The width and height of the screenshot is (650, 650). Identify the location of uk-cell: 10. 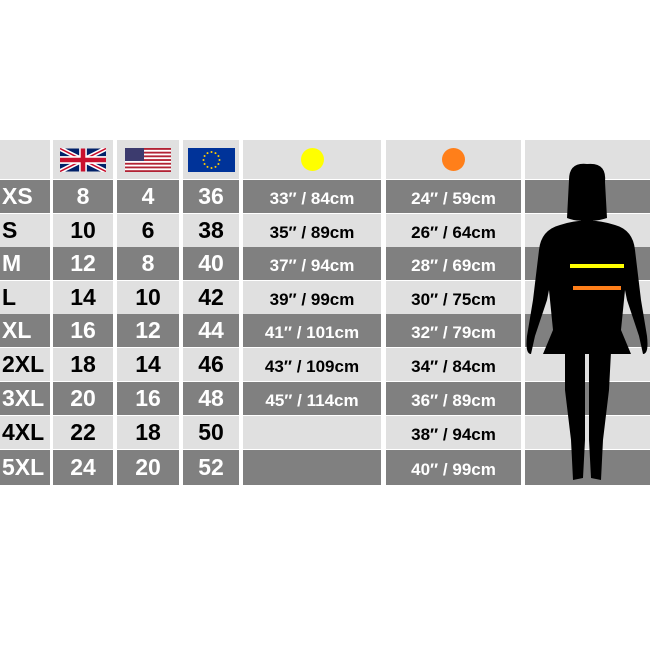
(83, 230).